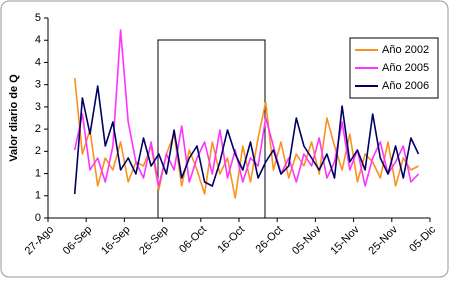 Image resolution: width=450 pixels, height=284 pixels. Describe the element at coordinates (38, 218) in the screenshot. I see `y-tick-label: 0` at that location.